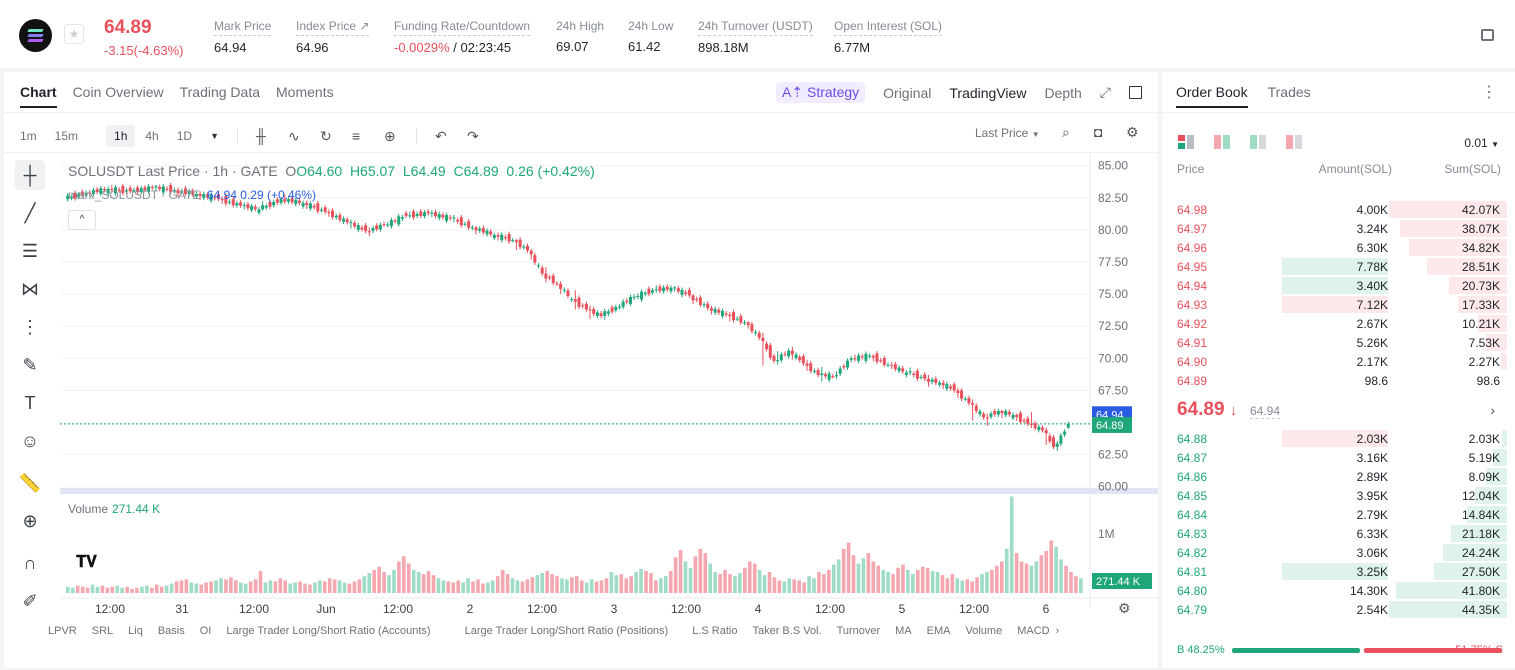  What do you see at coordinates (1338, 304) in the screenshot?
I see `ask-row: 64.93 7.12K 17.33K` at bounding box center [1338, 304].